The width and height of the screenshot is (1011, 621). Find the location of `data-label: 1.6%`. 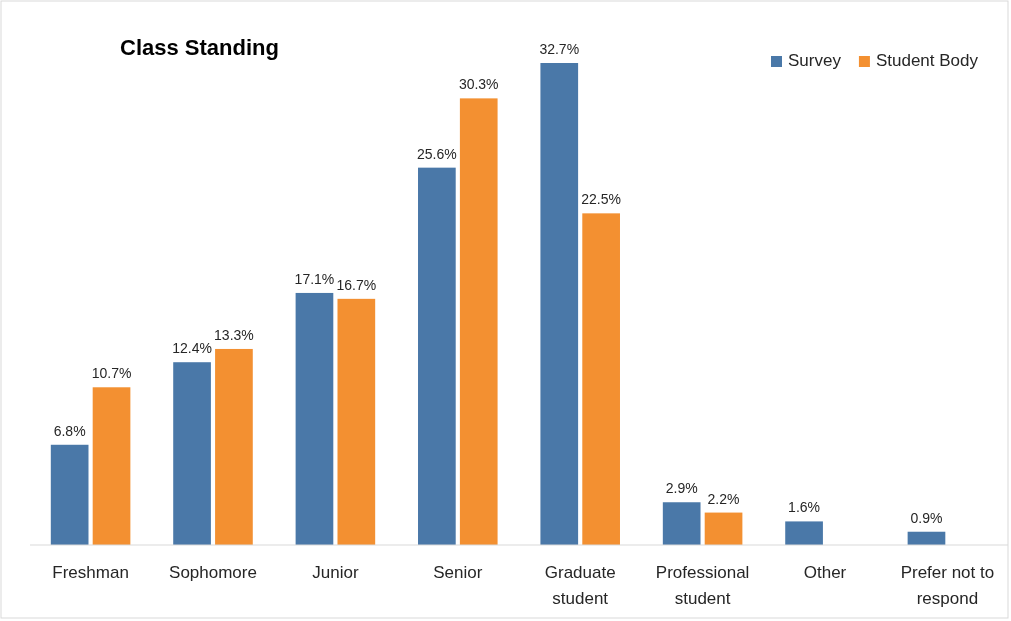

data-label: 1.6% is located at coordinates (804, 507).